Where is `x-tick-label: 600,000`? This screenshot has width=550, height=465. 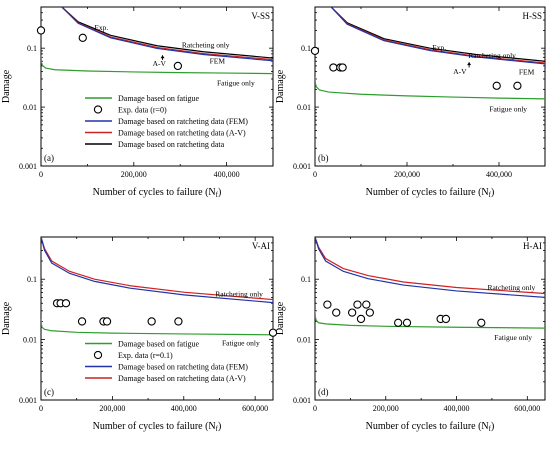 x-tick-label: 600,000 is located at coordinates (255, 408).